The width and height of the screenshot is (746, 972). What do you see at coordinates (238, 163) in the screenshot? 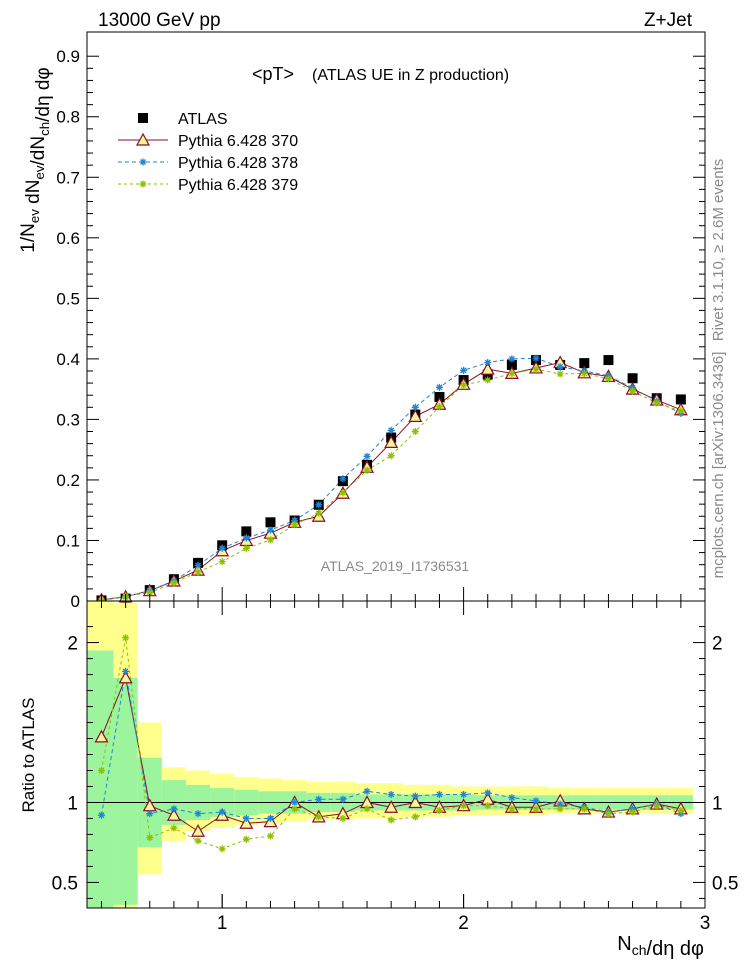
I see `legend-label: Pythia 6.428 378` at bounding box center [238, 163].